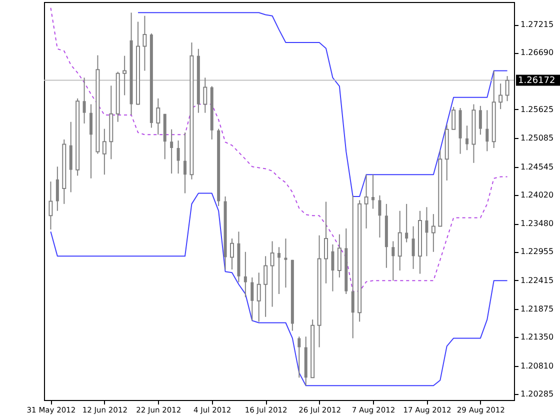 Image resolution: width=560 pixels, height=420 pixels. Describe the element at coordinates (537, 53) in the screenshot. I see `y-tick-label: 1.26690` at that location.